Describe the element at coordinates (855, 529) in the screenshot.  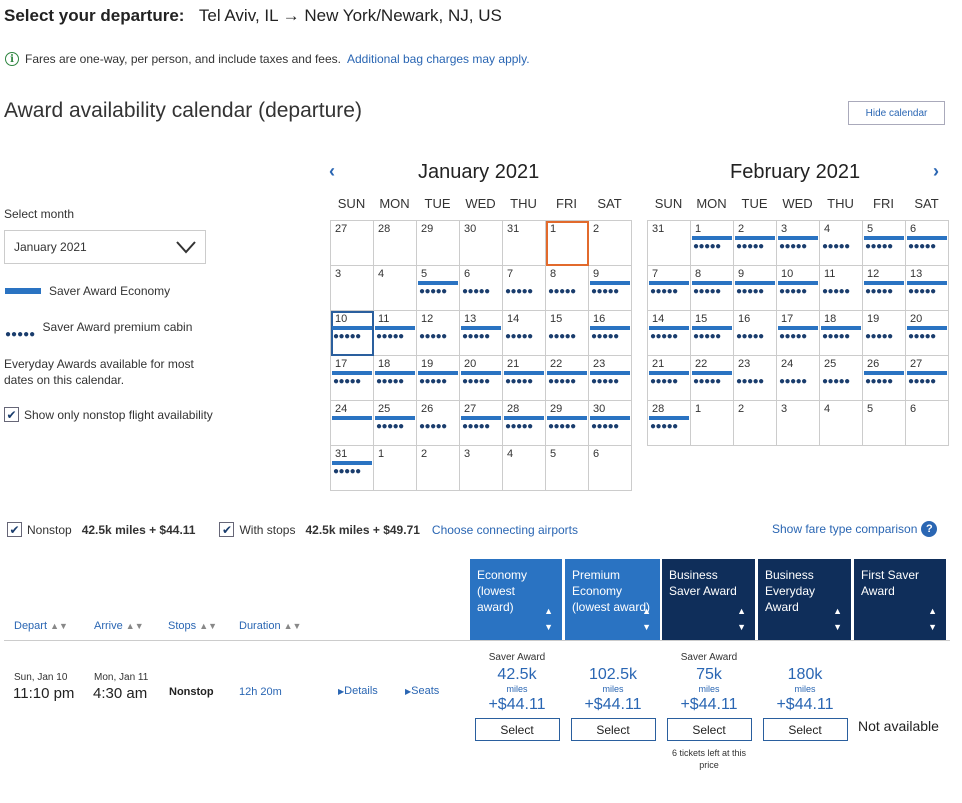
I see `fare-comparison-link: Show fare type comparison ?` at that location.